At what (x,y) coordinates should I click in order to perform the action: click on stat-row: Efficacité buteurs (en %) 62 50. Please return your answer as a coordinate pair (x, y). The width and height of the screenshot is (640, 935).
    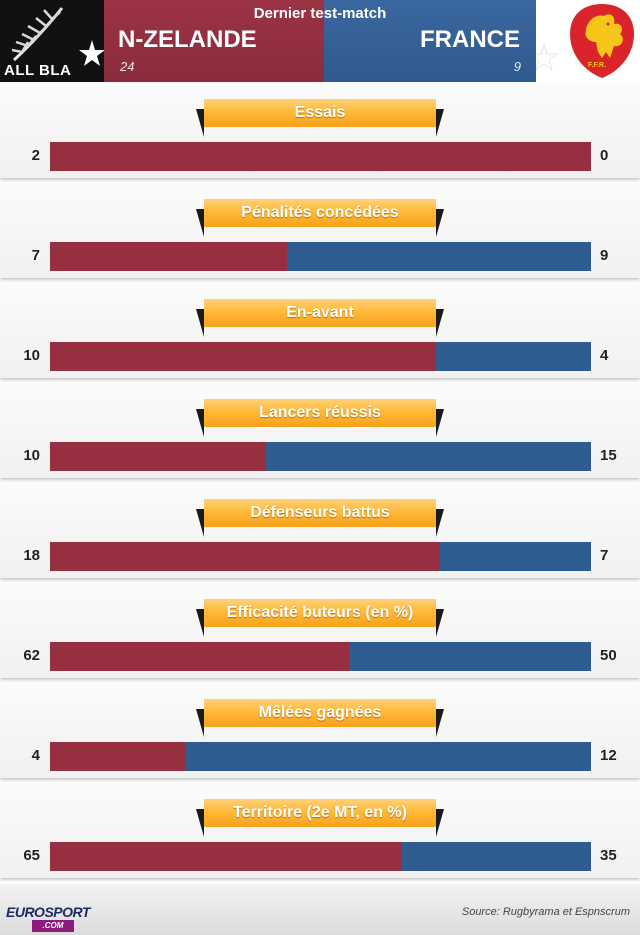
    Looking at the image, I should click on (320, 630).